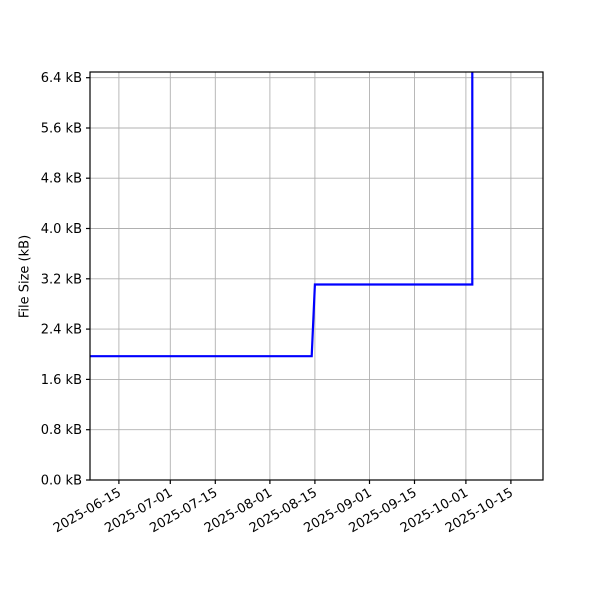 The width and height of the screenshot is (600, 600). I want to click on y-tick-label: 4.8 kB, so click(61, 179).